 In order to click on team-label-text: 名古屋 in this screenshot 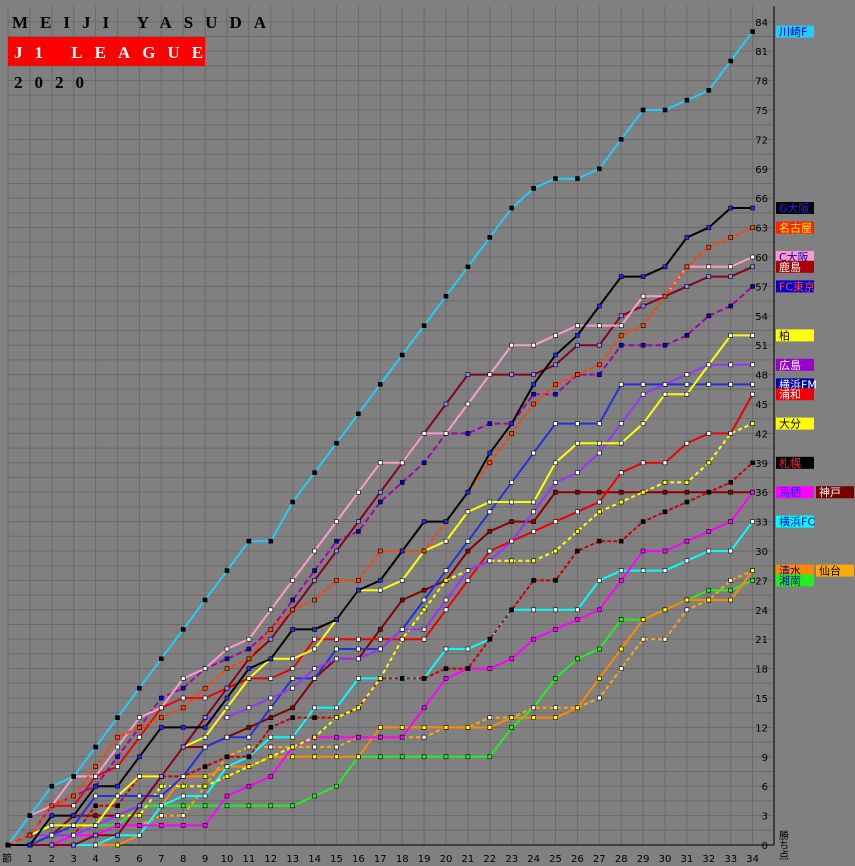, I will do `click(795, 228)`.